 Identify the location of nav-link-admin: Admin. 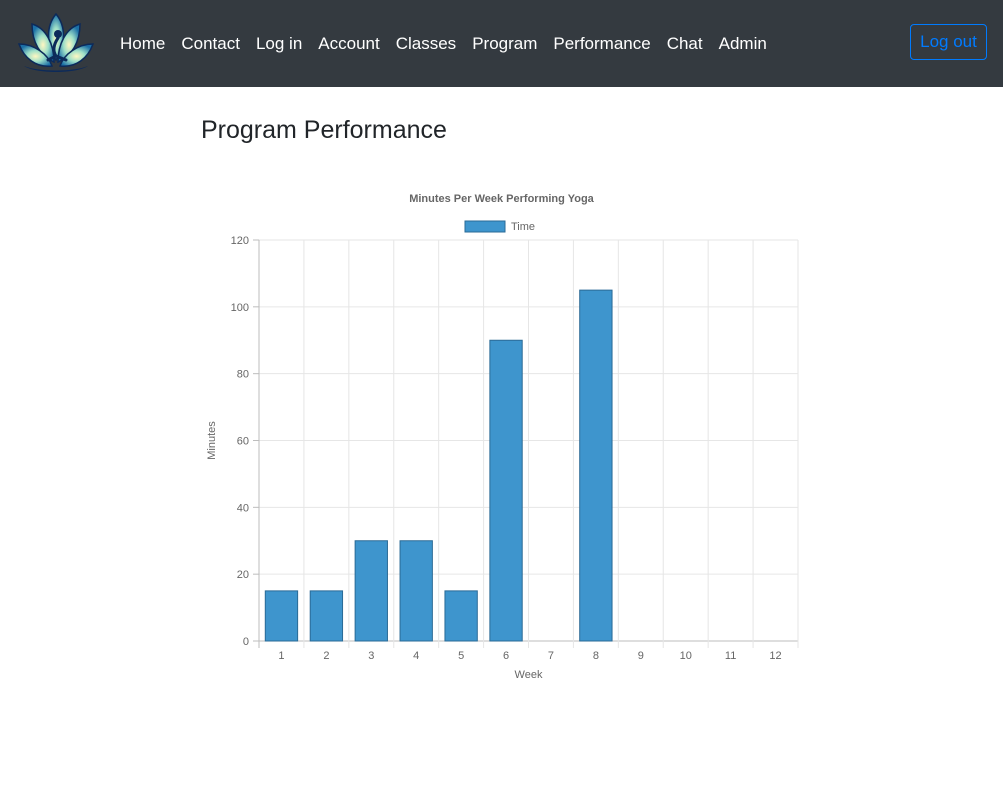
(742, 43).